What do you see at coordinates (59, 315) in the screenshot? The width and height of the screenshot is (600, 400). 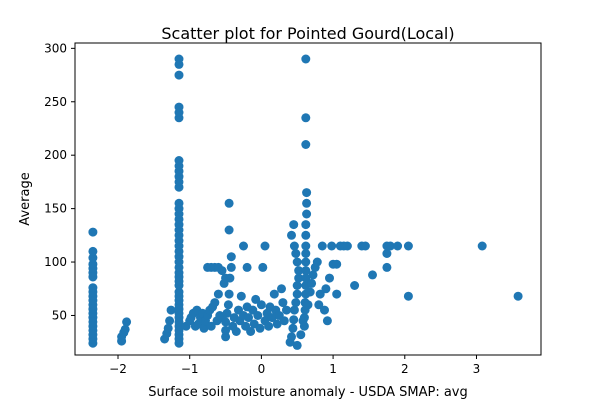 I see `y-tick-label: 50` at bounding box center [59, 315].